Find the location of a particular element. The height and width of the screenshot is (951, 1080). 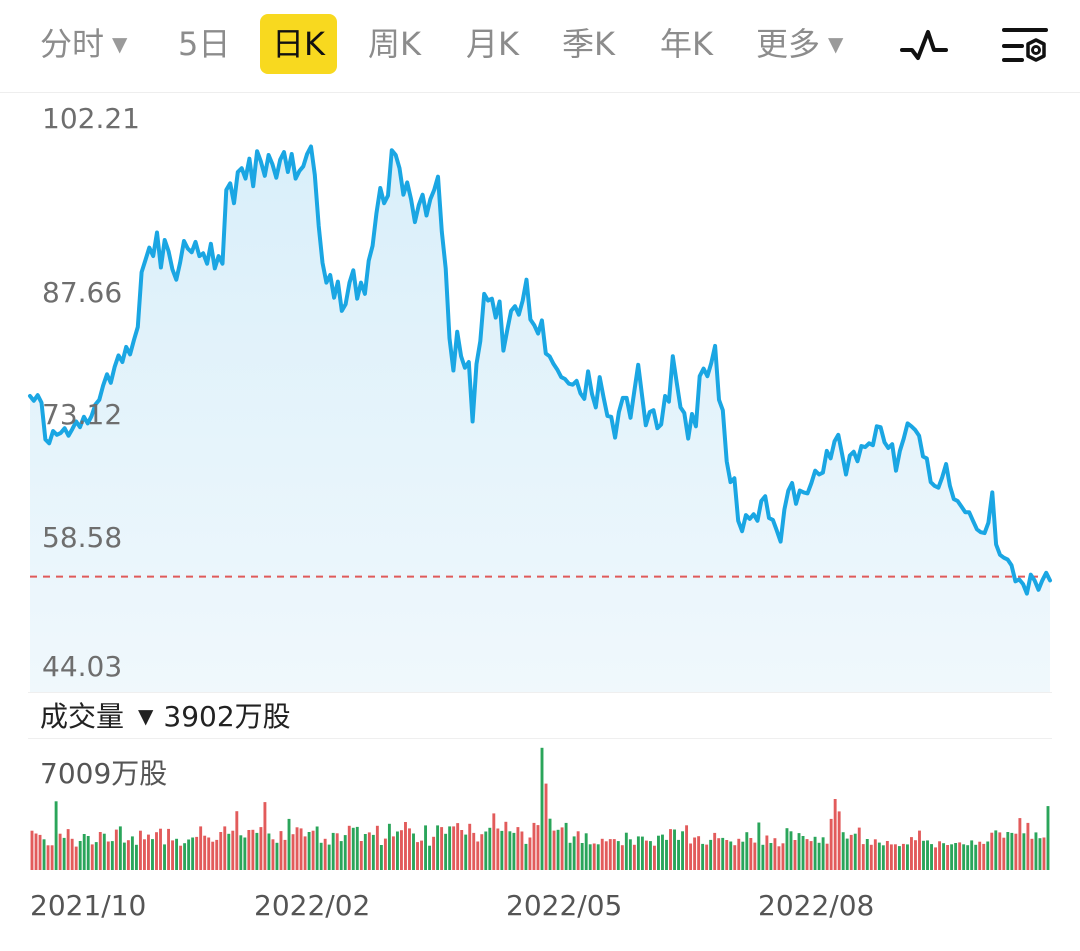

tab-intraday-label: 分时 is located at coordinates (72, 44).